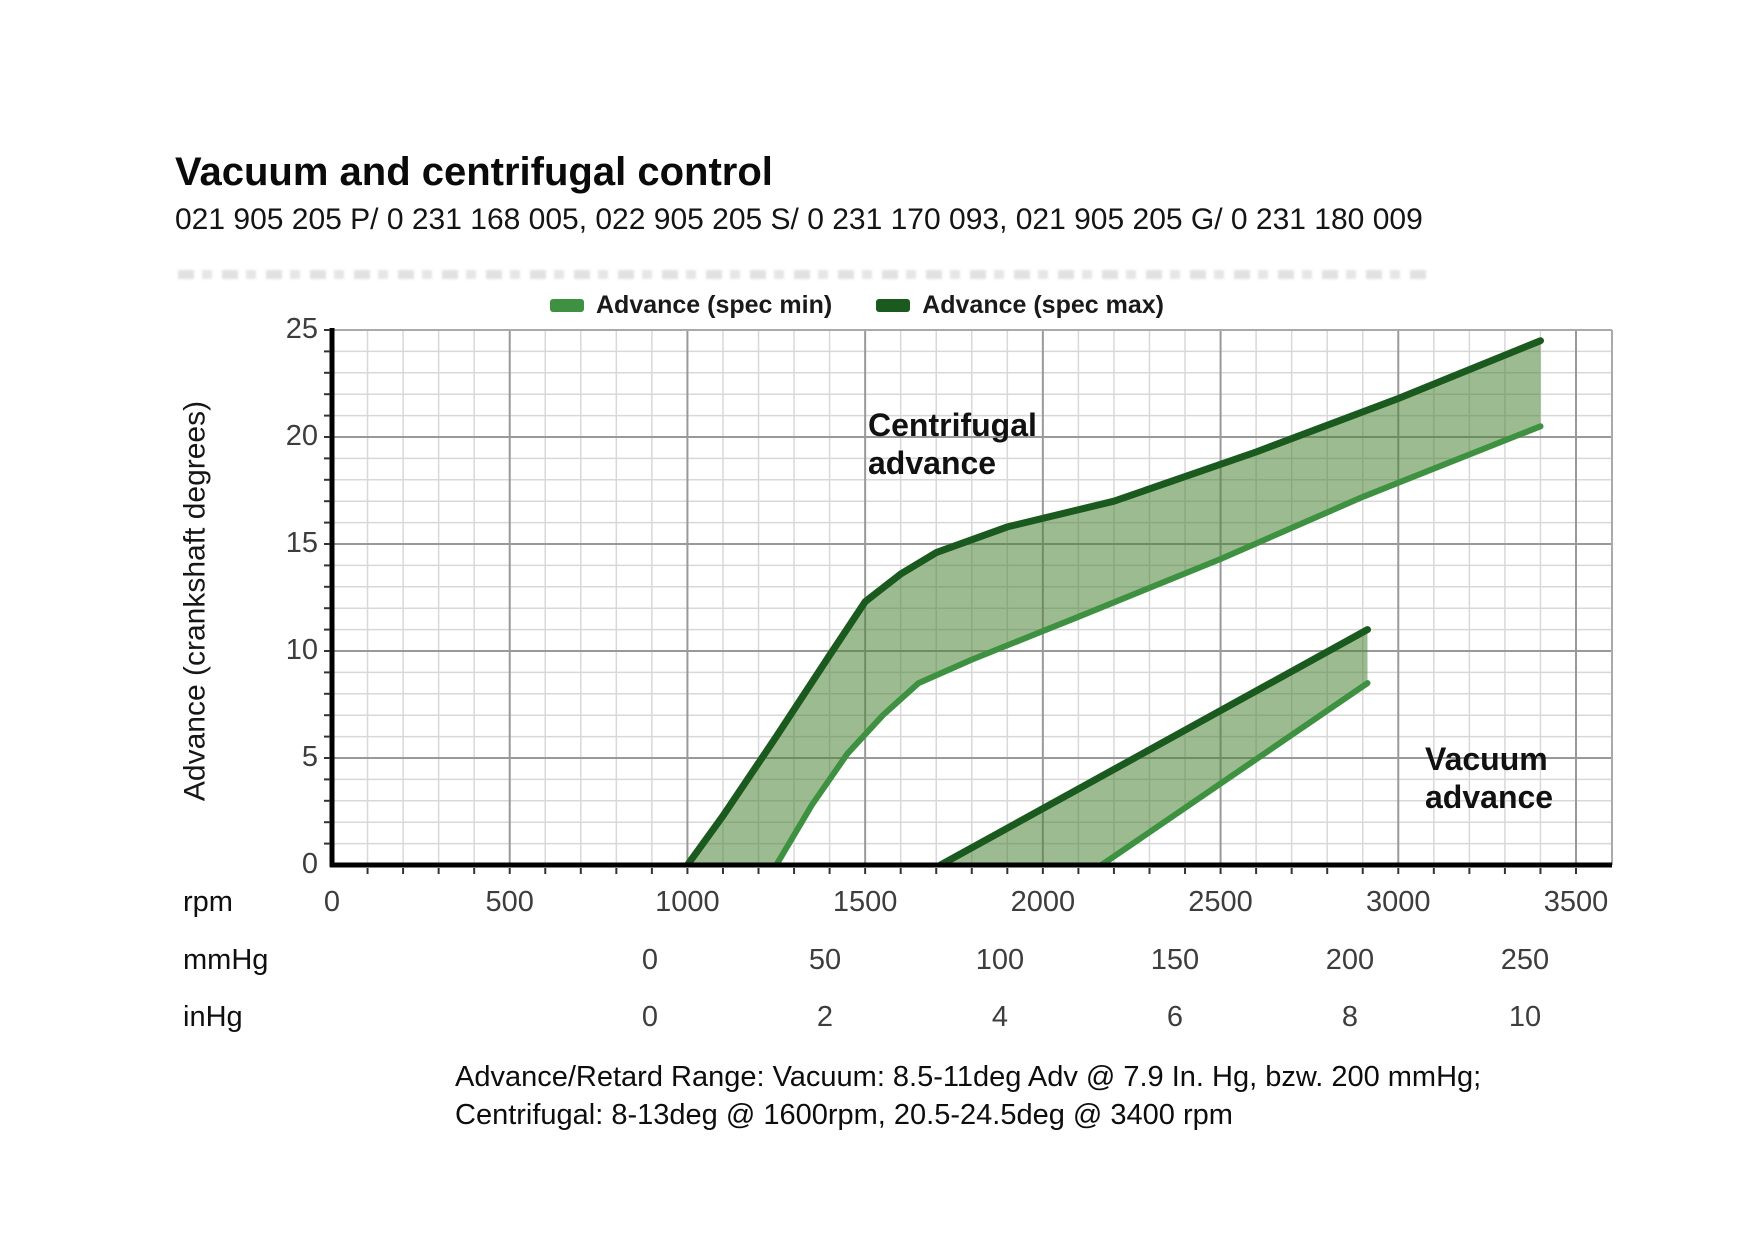  I want to click on faded-text-artifact, so click(803, 274).